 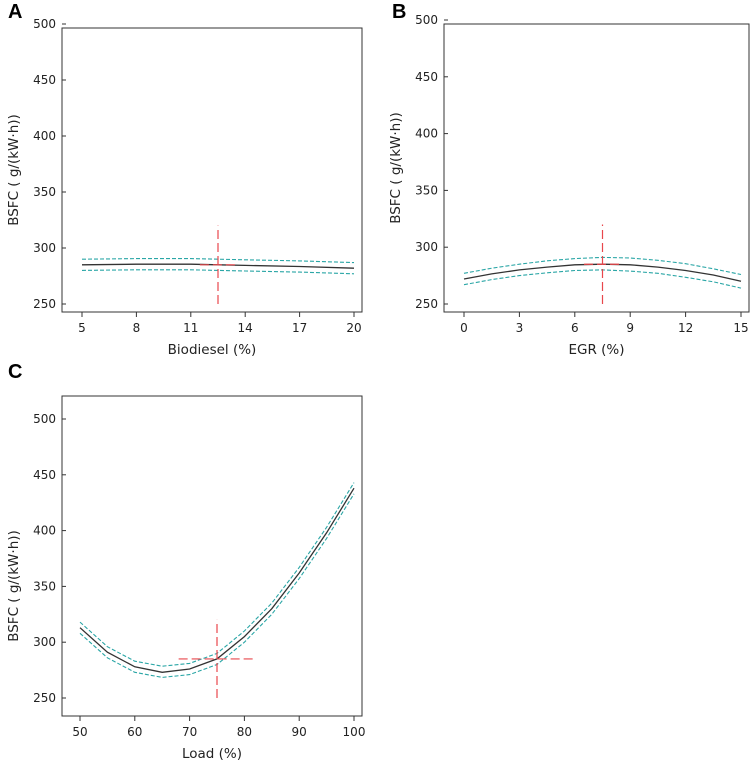 I want to click on x-tick-label: 11, so click(x=190, y=328).